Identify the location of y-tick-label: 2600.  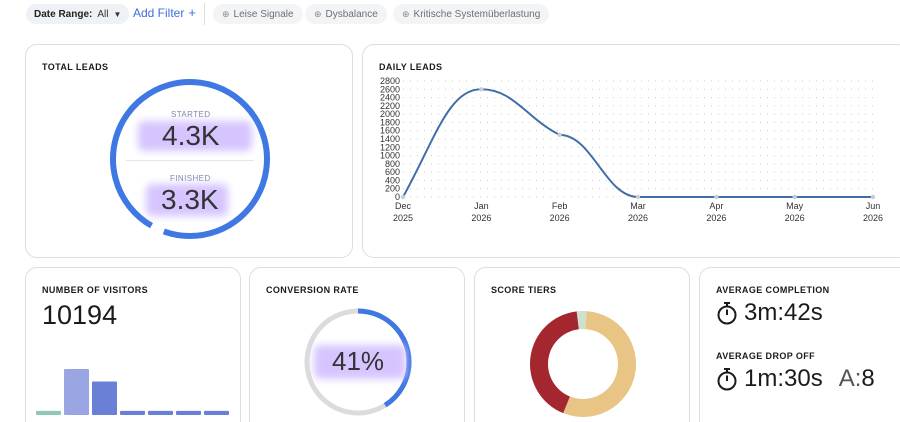
(390, 89).